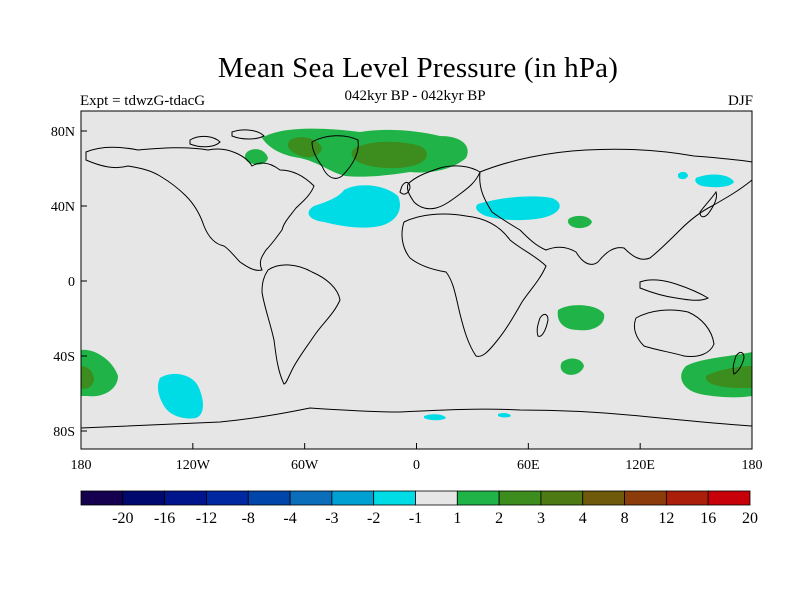 The image size is (800, 600). What do you see at coordinates (335, 157) in the screenshot?
I see `coastline-greenland` at bounding box center [335, 157].